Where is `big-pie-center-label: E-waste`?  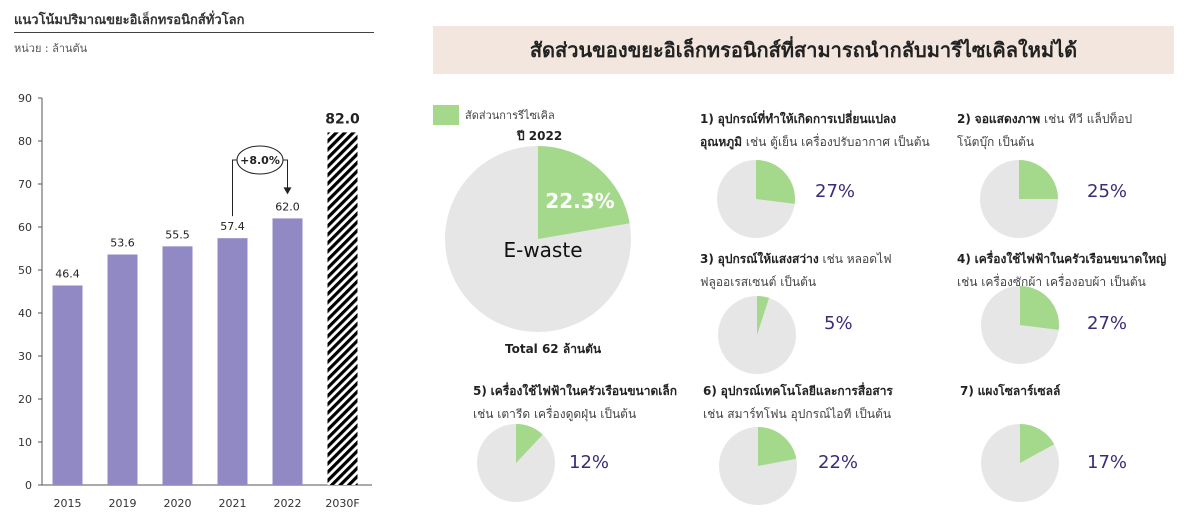
big-pie-center-label: E-waste is located at coordinates (542, 250).